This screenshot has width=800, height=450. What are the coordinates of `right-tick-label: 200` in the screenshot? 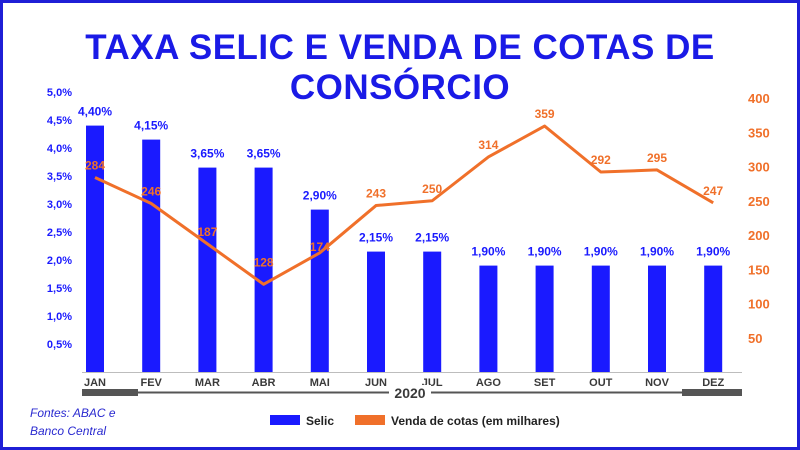 It's located at (759, 235).